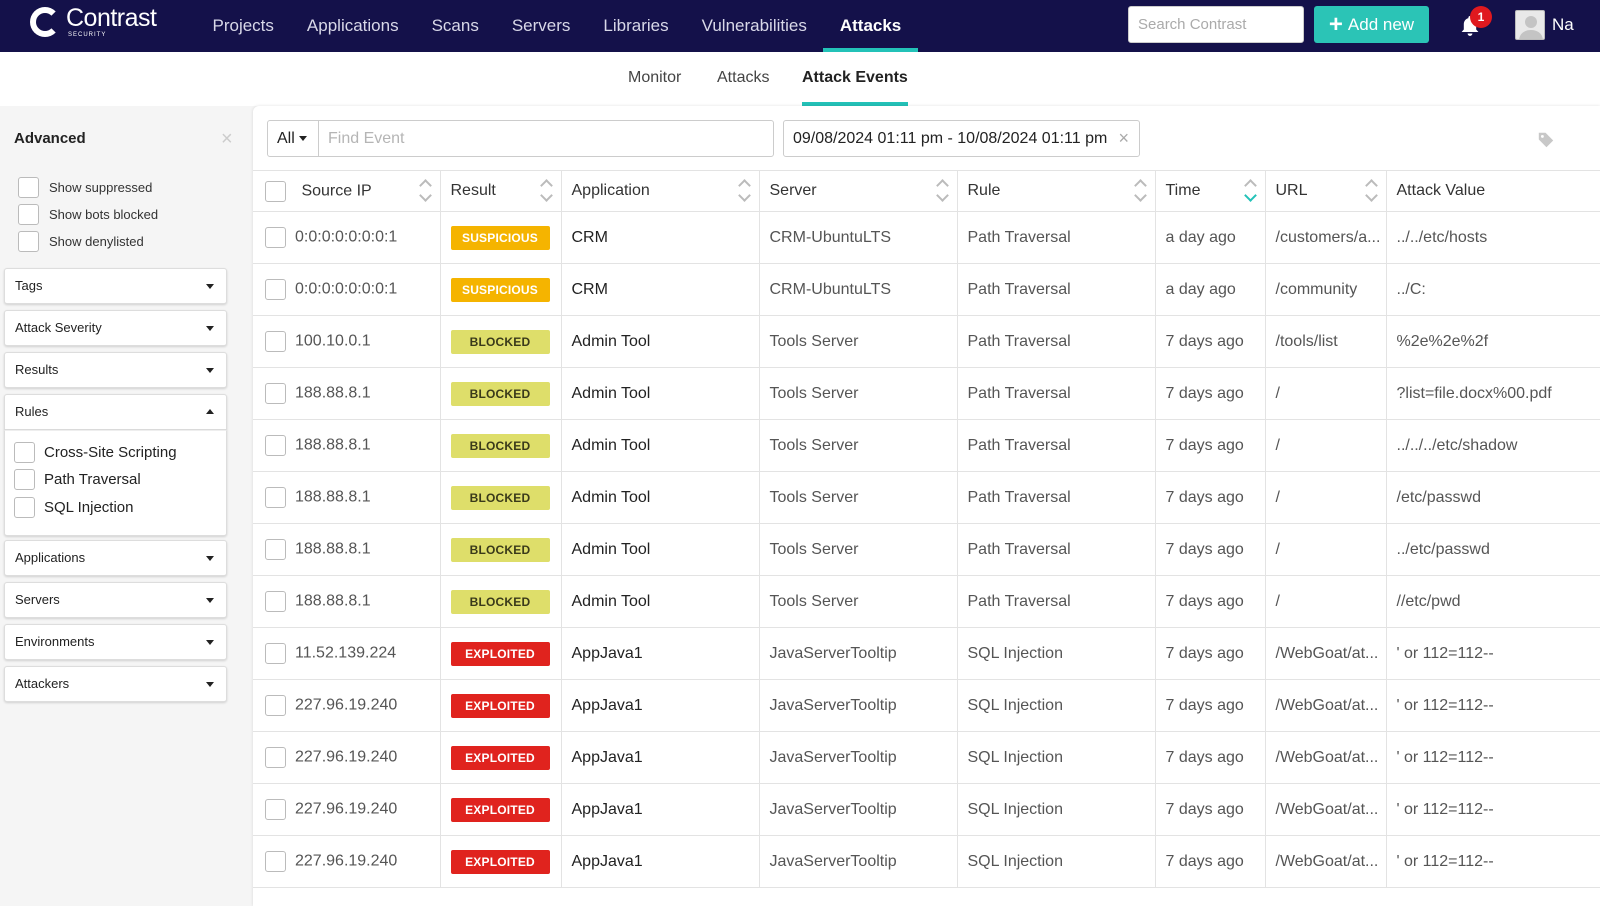  Describe the element at coordinates (115, 328) in the screenshot. I see `filter-attack-severity: Attack Severity` at that location.